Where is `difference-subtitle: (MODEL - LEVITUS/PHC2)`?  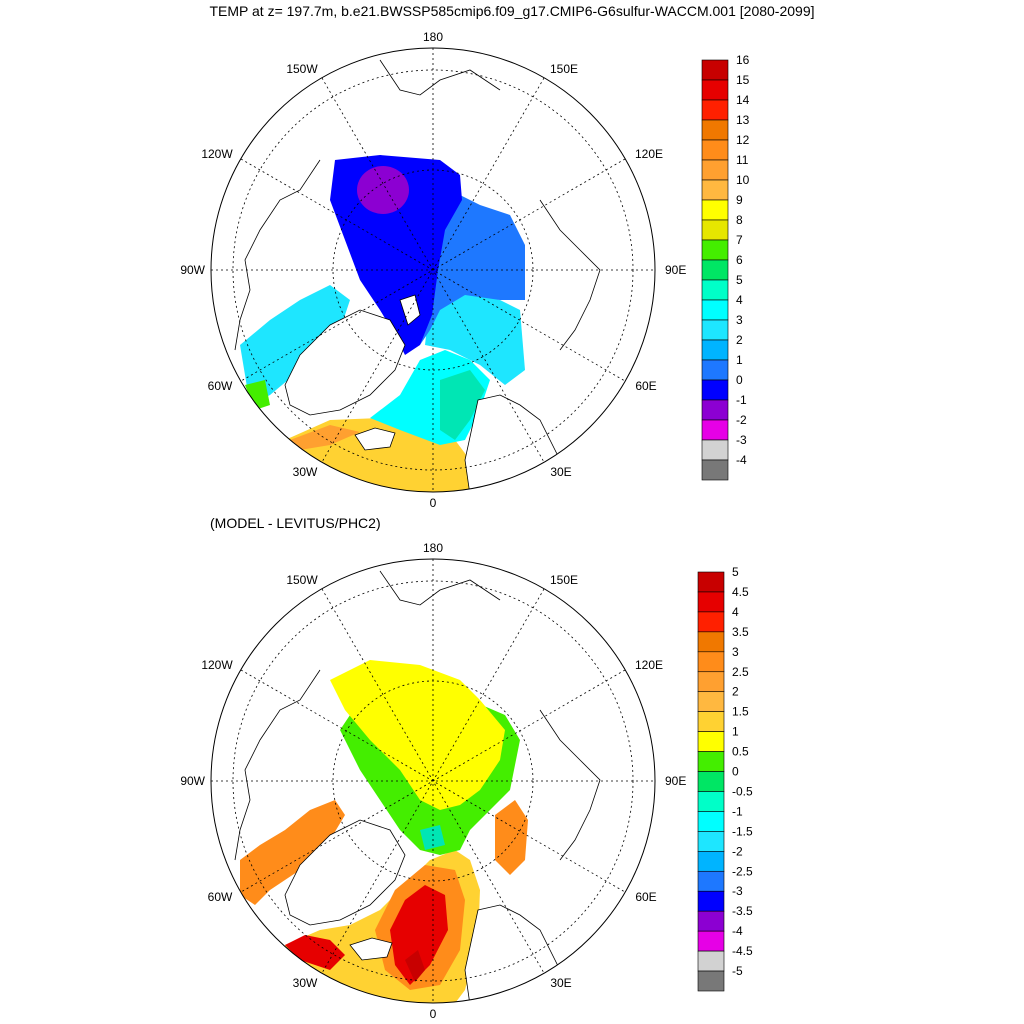 difference-subtitle: (MODEL - LEVITUS/PHC2) is located at coordinates (295, 523).